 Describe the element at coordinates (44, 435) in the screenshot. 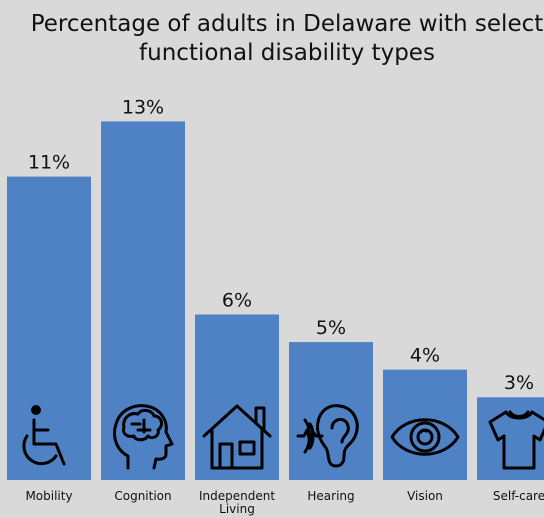

I see `wheelchair-icon` at that location.